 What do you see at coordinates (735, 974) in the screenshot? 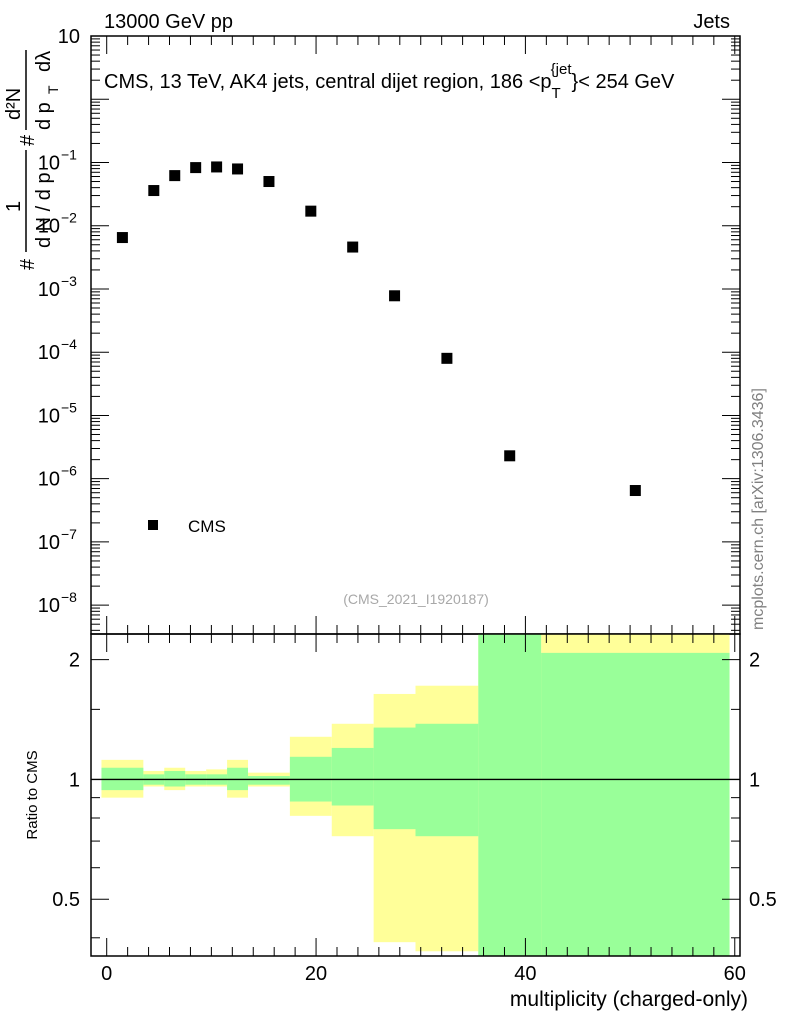
I see `ratio-xtick-label: 60` at bounding box center [735, 974].